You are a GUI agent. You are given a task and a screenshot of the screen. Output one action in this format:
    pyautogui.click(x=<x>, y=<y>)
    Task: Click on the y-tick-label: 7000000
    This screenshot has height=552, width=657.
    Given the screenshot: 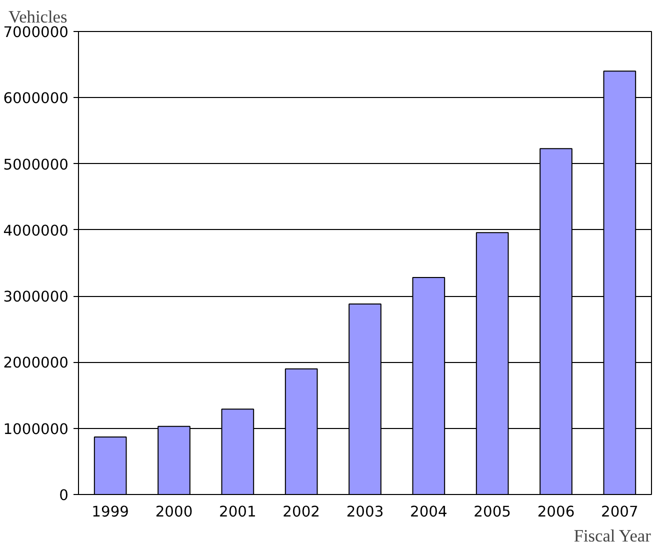 What is the action you would take?
    pyautogui.click(x=36, y=32)
    